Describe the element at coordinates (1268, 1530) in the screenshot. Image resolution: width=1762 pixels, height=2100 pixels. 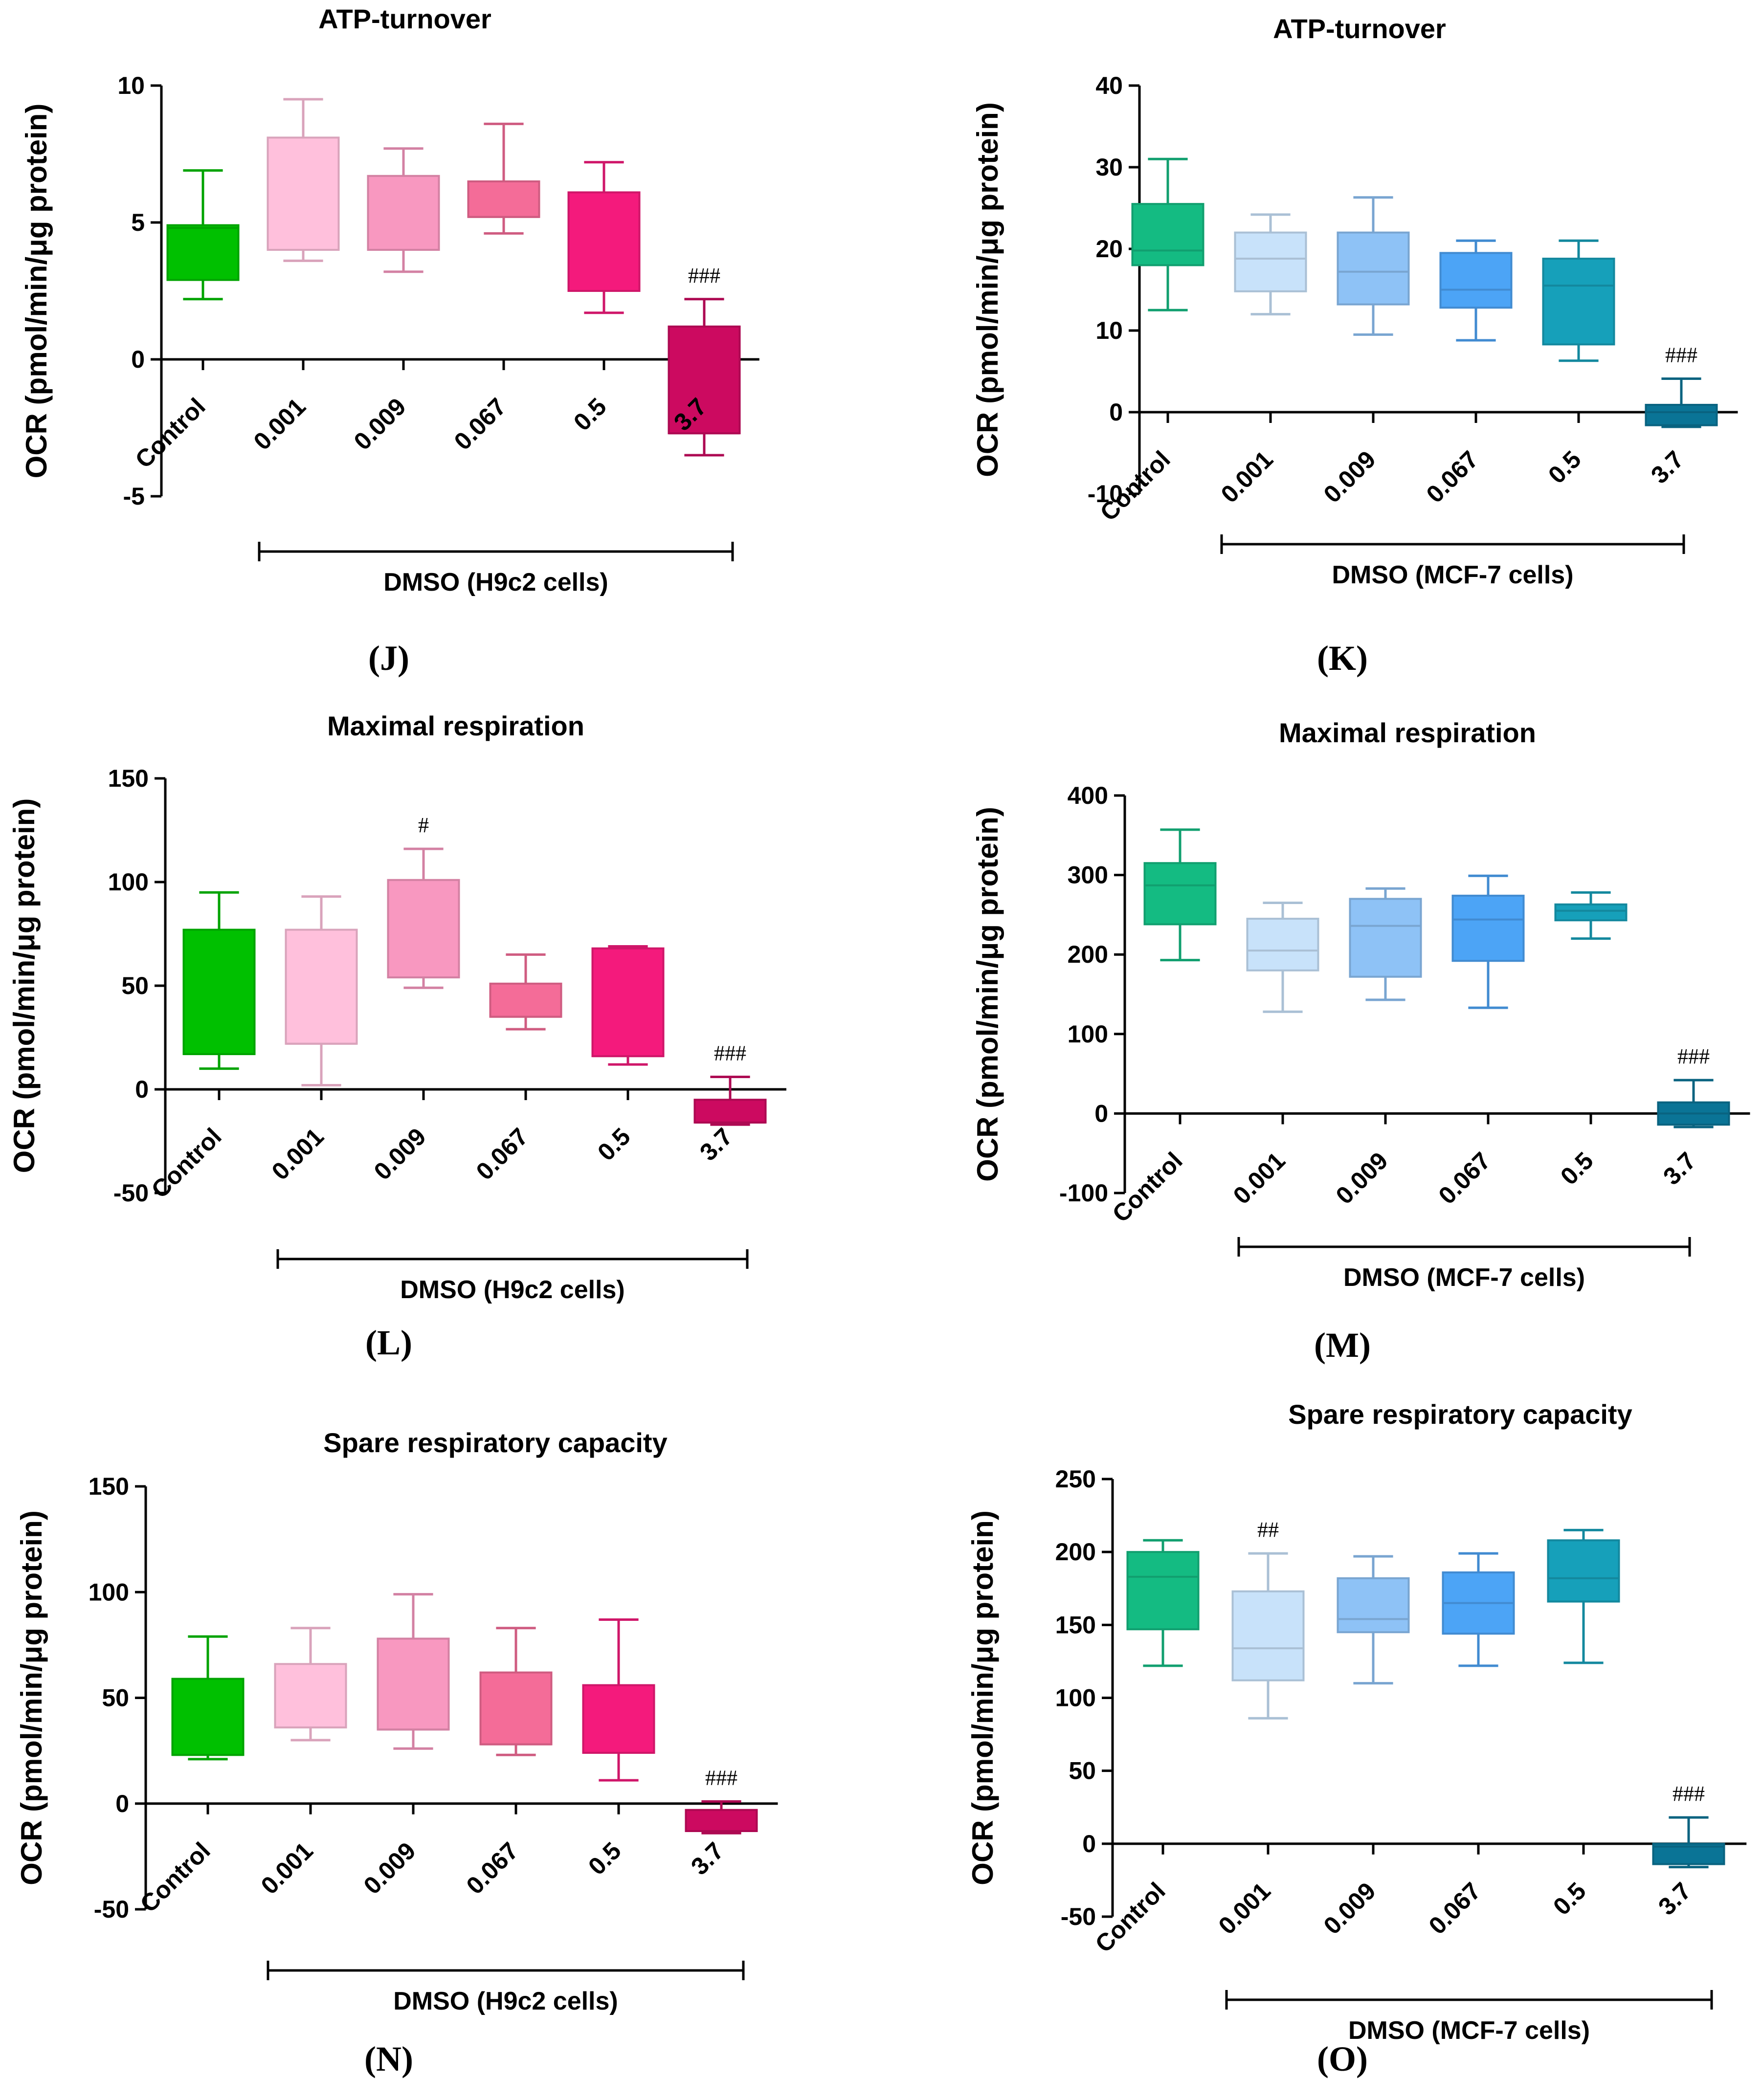
I see `significance-mark: ##` at that location.